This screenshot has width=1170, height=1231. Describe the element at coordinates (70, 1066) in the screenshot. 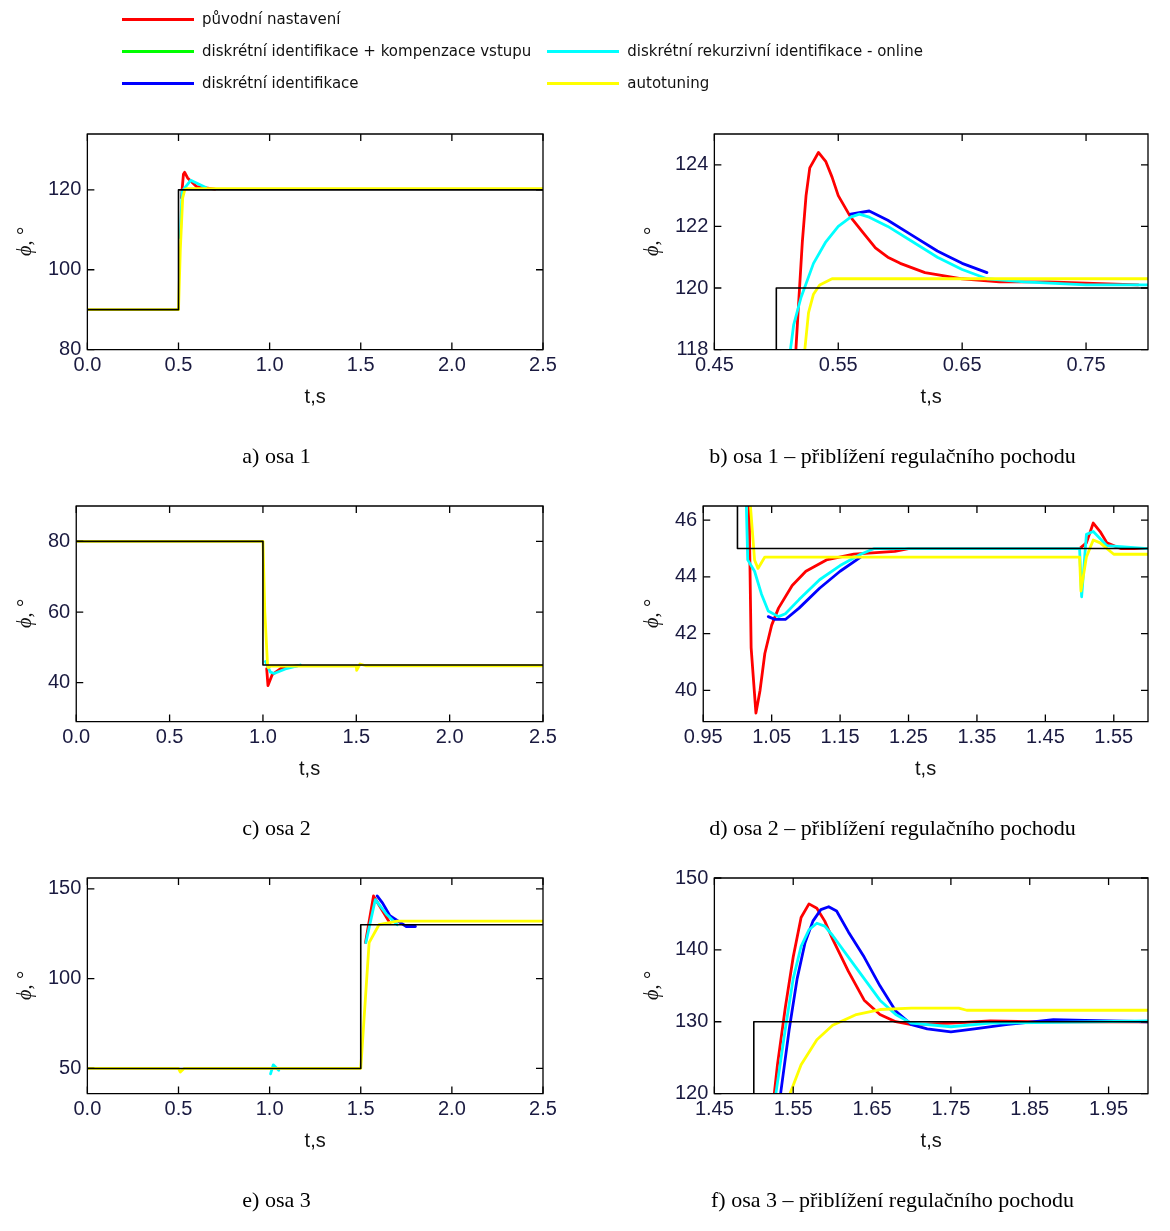

I see `y-tick-label: 50` at that location.